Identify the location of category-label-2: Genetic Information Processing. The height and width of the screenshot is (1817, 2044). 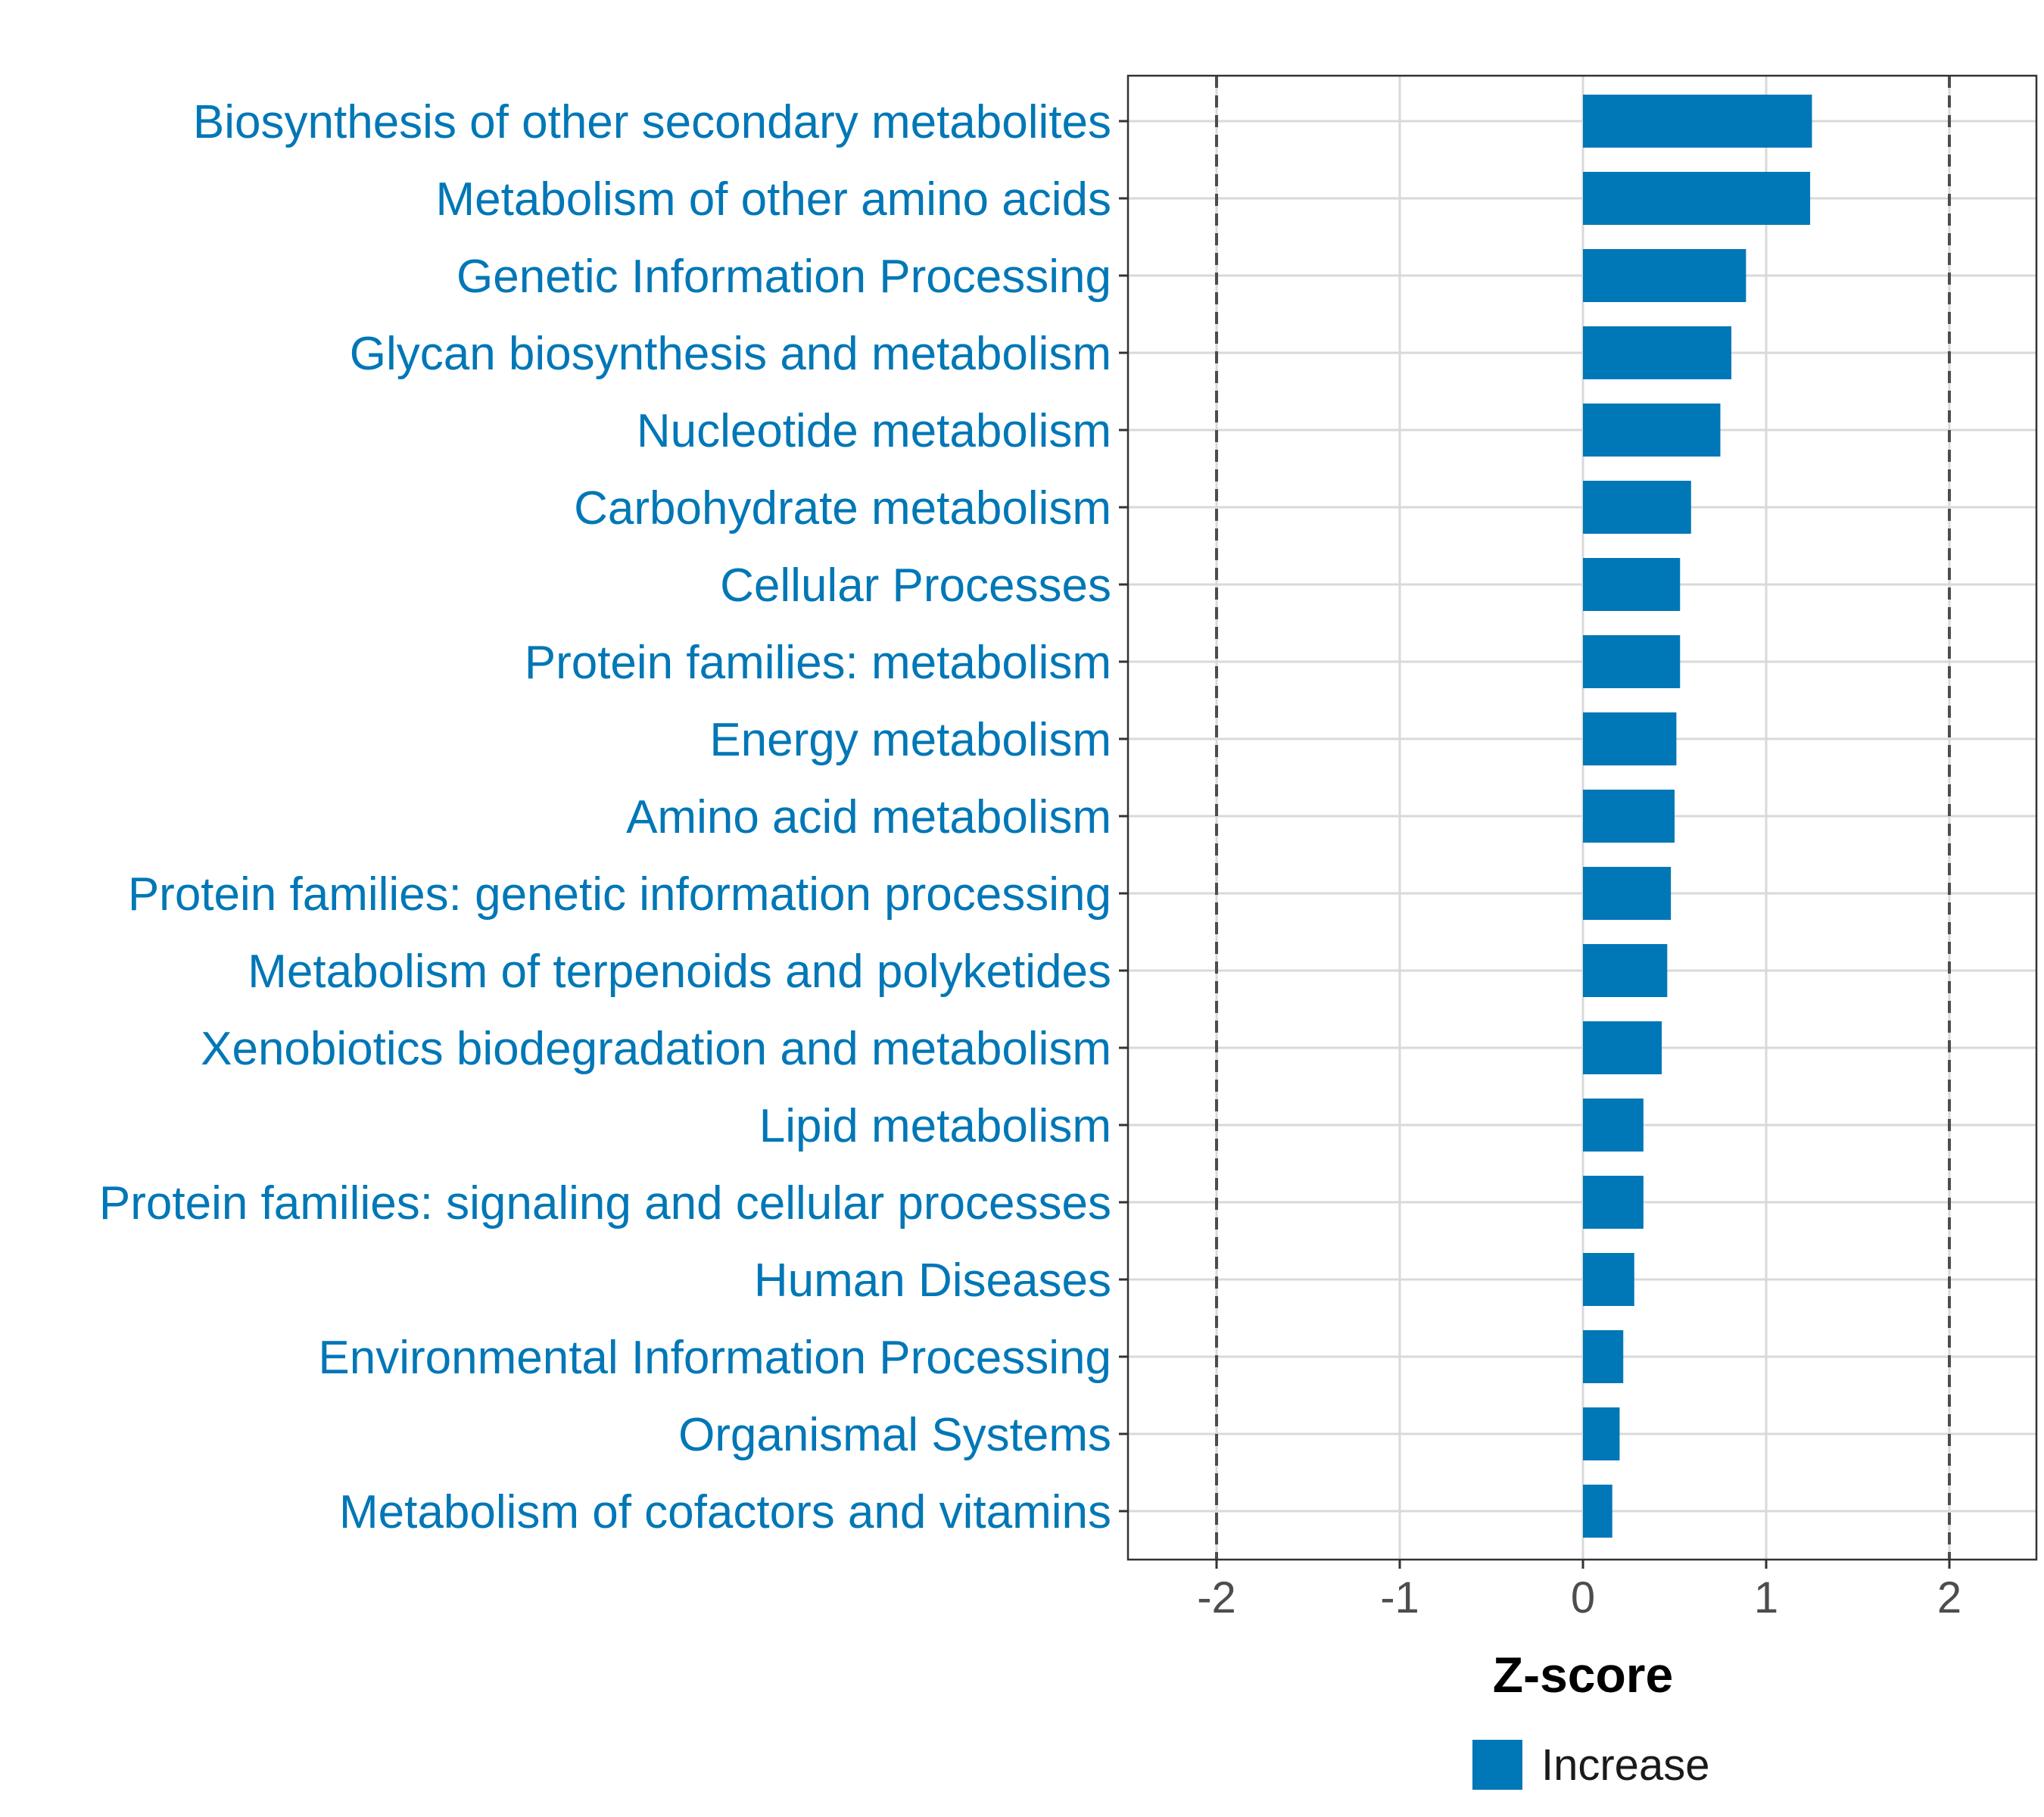
(783, 277).